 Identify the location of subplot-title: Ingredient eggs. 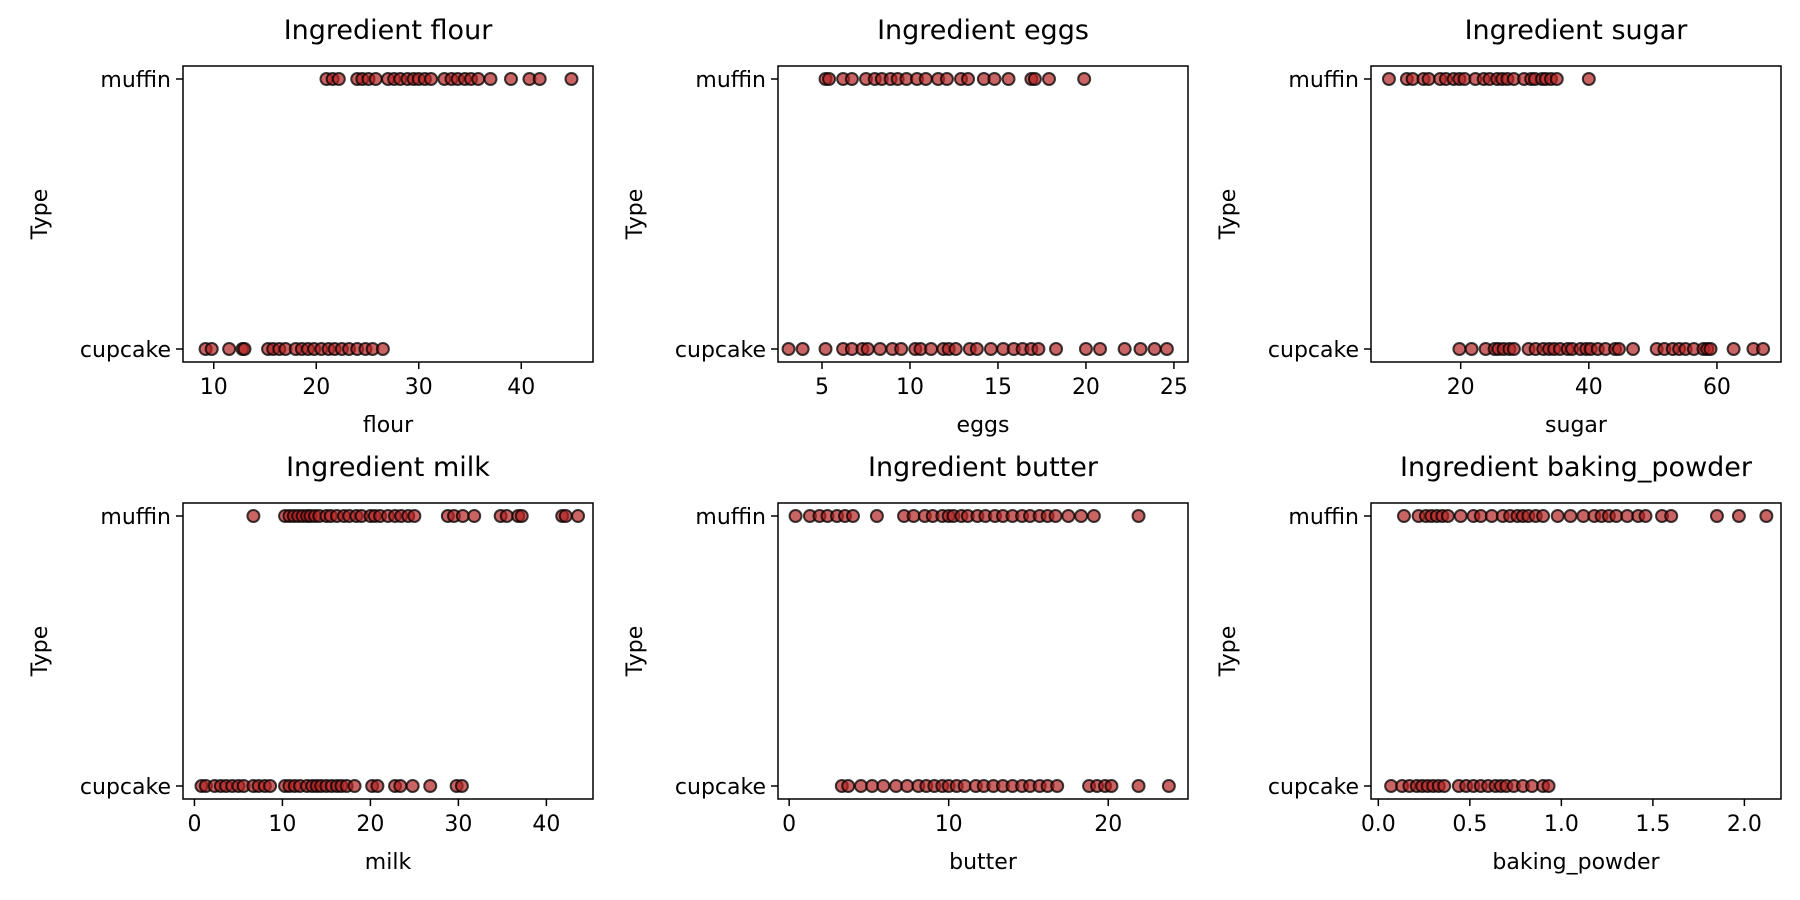
(983, 30).